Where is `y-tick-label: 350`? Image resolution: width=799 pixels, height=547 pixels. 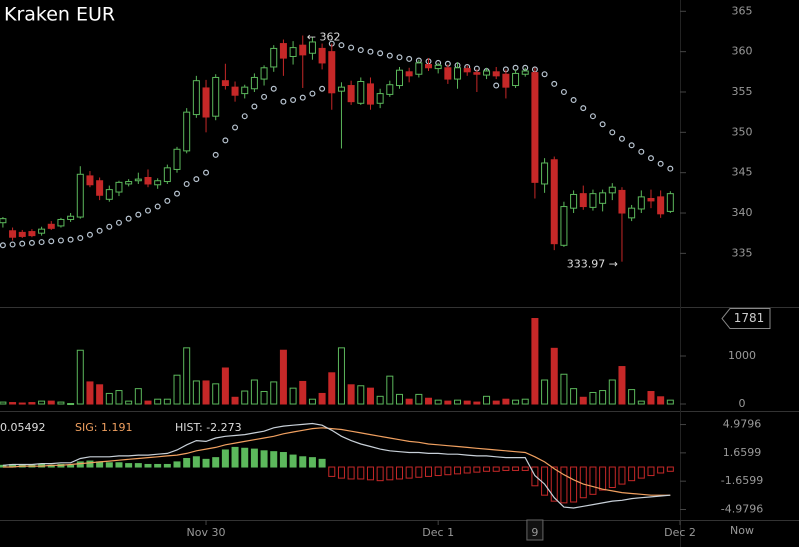
y-tick-label: 350 is located at coordinates (742, 131).